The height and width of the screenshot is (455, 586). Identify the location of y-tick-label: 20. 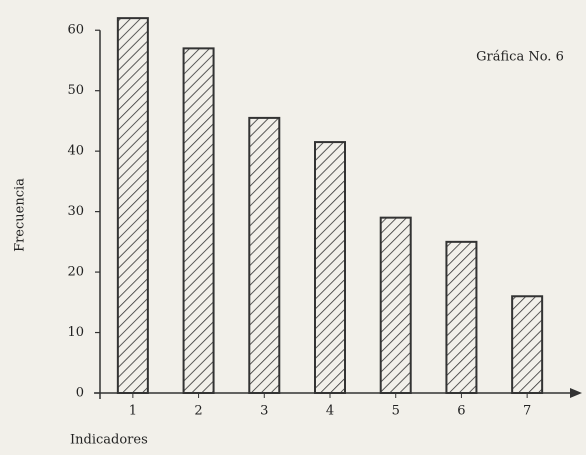
(75, 272).